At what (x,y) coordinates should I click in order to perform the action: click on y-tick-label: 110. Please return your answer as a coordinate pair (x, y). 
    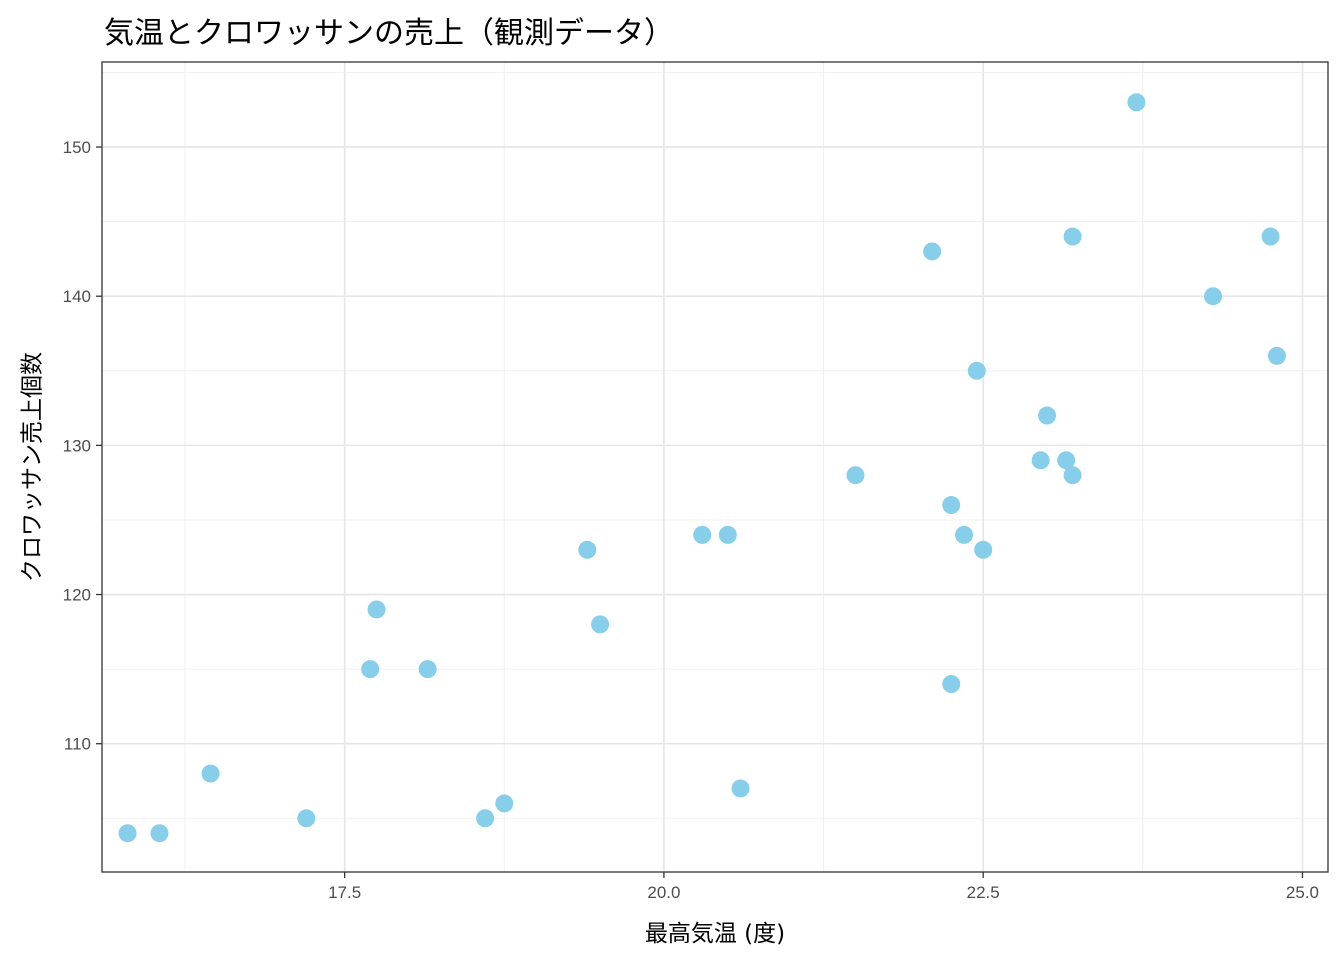
    Looking at the image, I should click on (77, 744).